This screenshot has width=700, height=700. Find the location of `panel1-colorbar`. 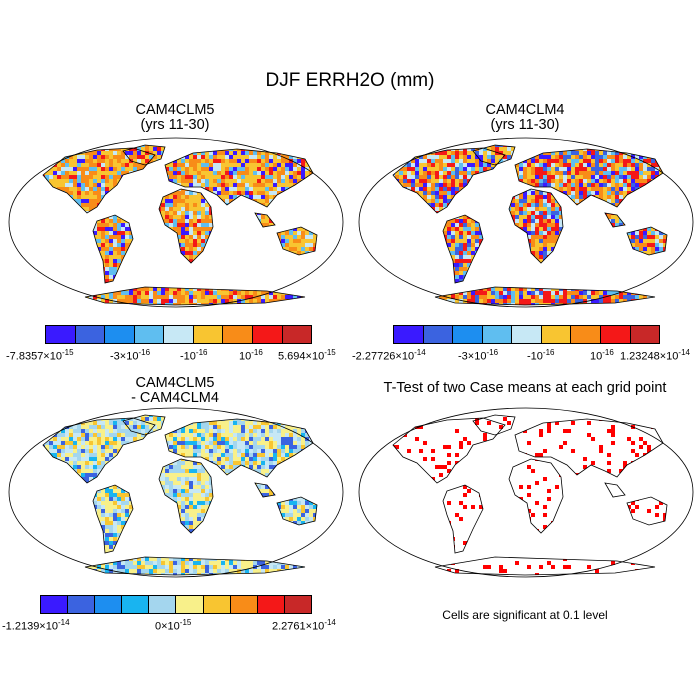

panel1-colorbar is located at coordinates (178, 334).